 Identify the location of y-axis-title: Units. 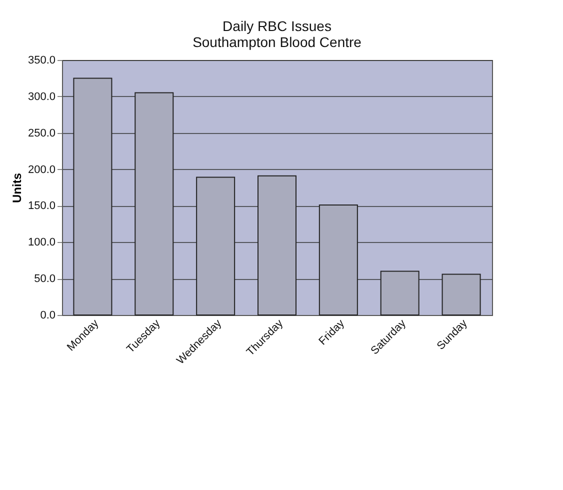
(17, 187).